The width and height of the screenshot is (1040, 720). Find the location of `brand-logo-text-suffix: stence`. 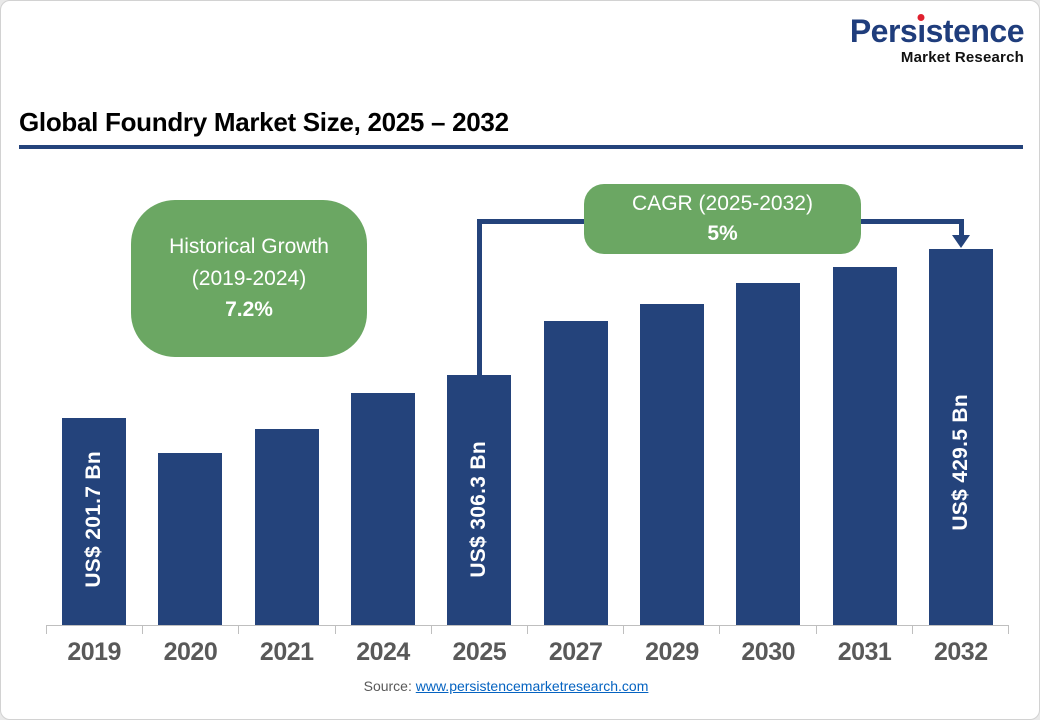

brand-logo-text-suffix: stence is located at coordinates (975, 31).